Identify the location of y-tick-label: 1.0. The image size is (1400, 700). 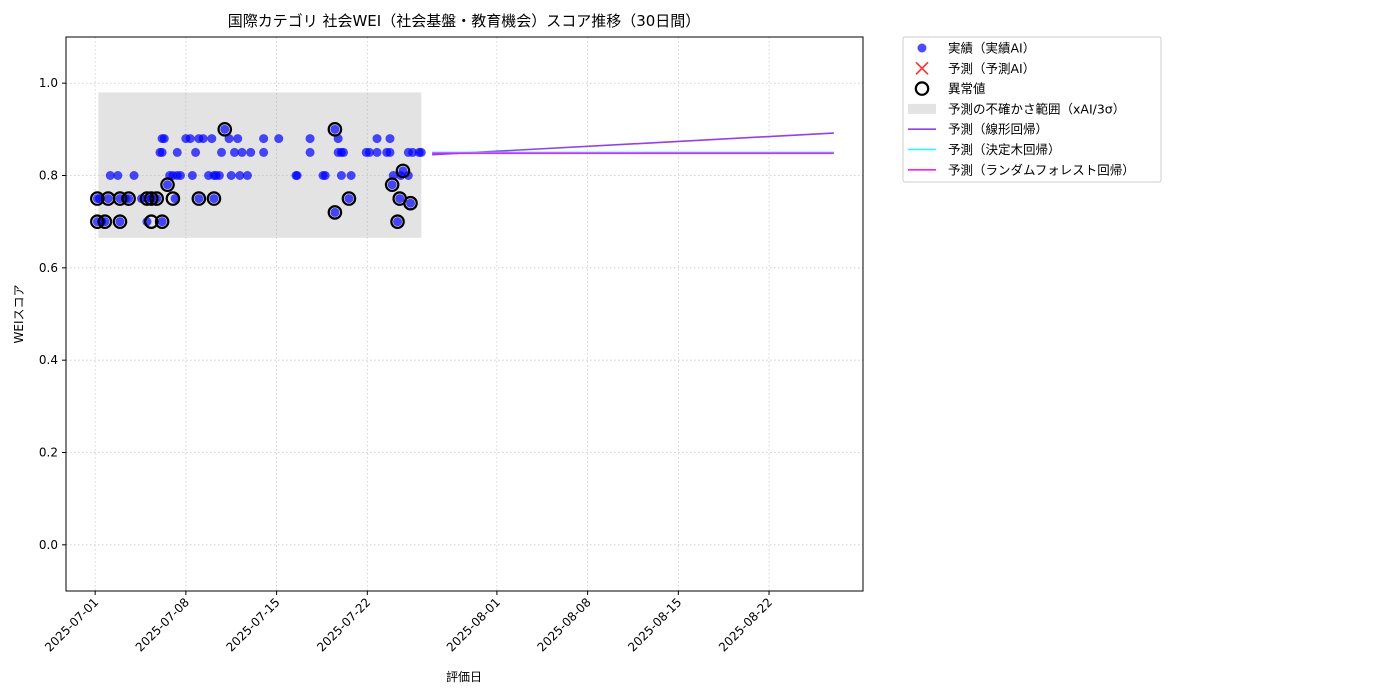
(48, 83).